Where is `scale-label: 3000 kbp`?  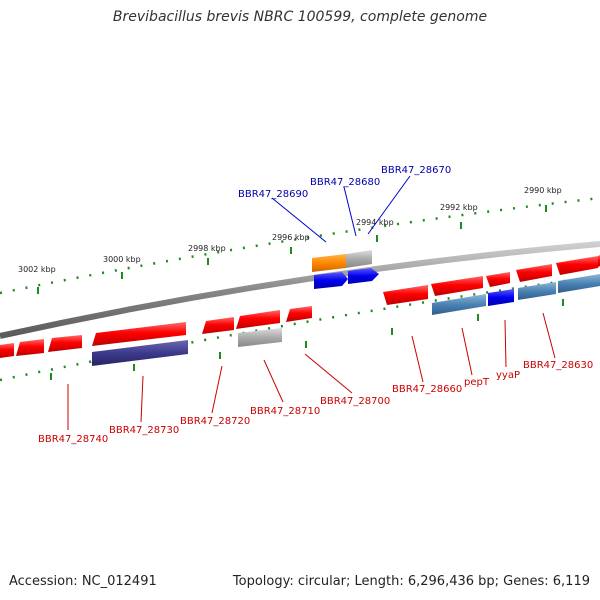 scale-label: 3000 kbp is located at coordinates (122, 259).